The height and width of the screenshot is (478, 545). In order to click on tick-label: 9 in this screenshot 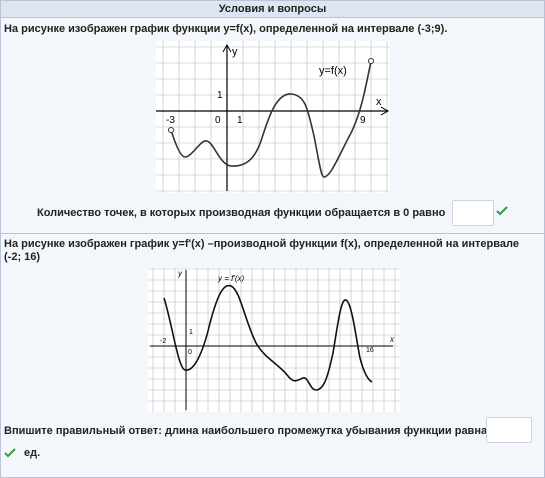, I will do `click(363, 120)`.